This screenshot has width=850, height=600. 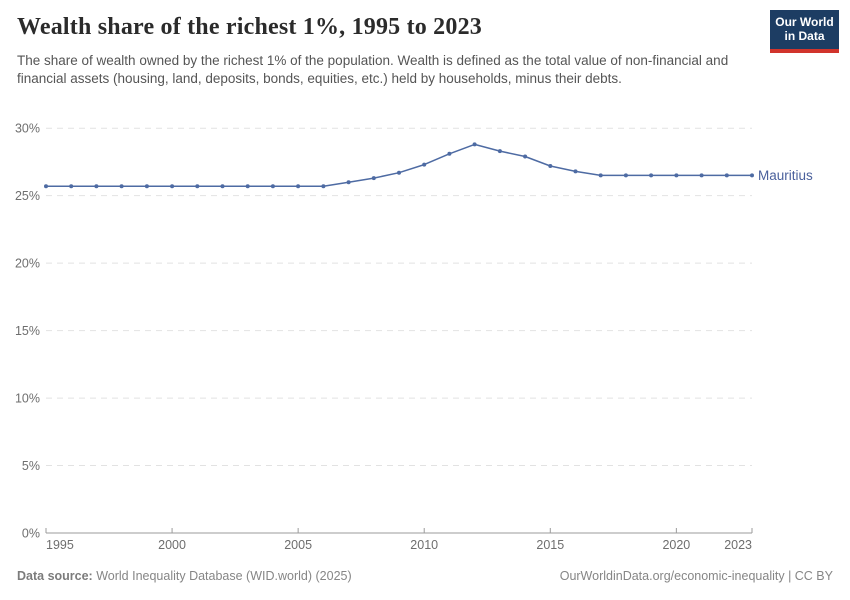 What do you see at coordinates (738, 545) in the screenshot?
I see `x-tick-label-2023: 2023` at bounding box center [738, 545].